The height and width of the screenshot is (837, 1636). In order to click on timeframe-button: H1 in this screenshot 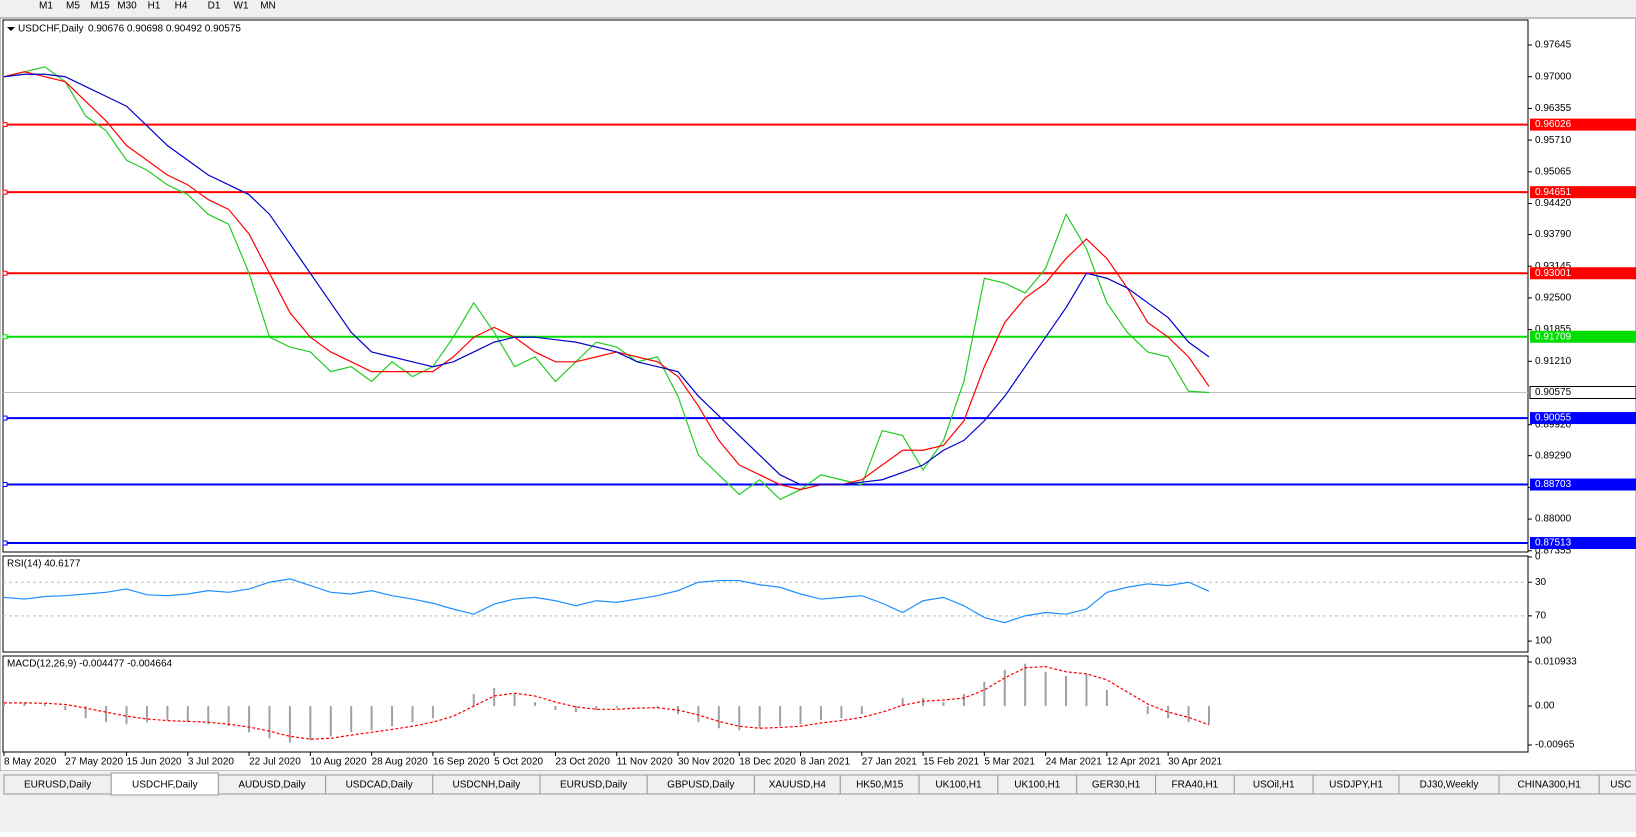, I will do `click(154, 6)`.